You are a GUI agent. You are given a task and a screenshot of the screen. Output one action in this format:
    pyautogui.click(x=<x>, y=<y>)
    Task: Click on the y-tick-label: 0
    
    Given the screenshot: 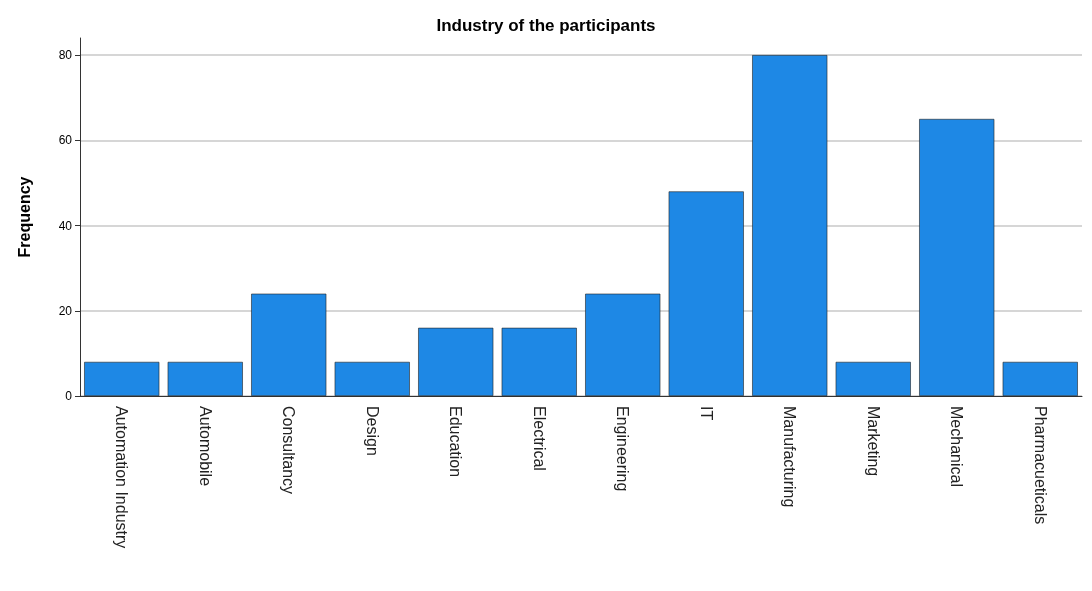 What is the action you would take?
    pyautogui.click(x=69, y=396)
    